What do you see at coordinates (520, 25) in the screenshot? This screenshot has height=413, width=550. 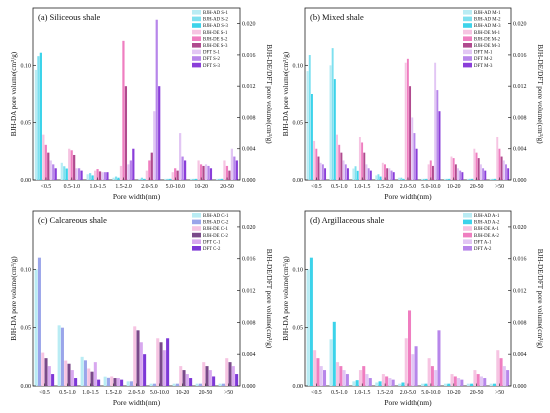 I see `y-right-tick-label: 0.020` at bounding box center [520, 25].